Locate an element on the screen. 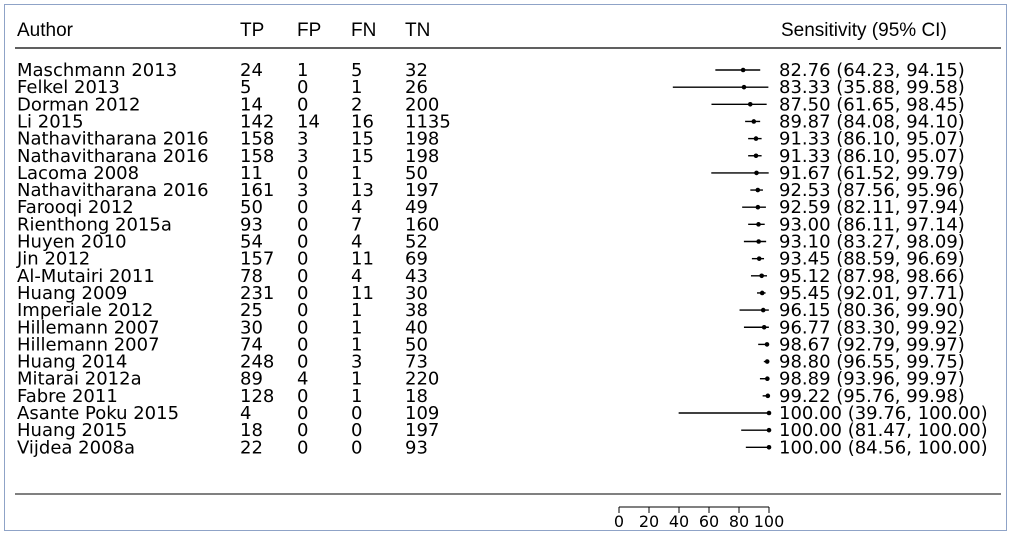 This screenshot has height=535, width=1011. header-author: Author is located at coordinates (45, 30).